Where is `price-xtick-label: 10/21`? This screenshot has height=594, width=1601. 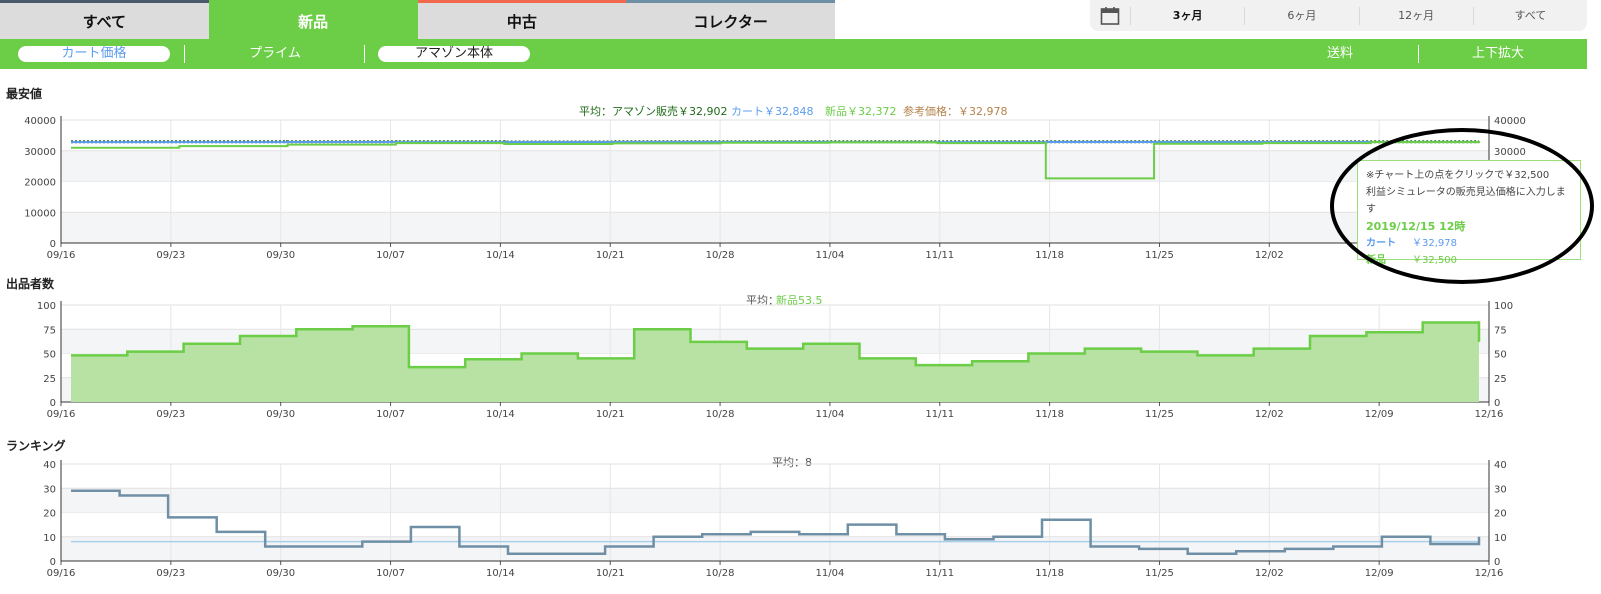
price-xtick-label: 10/21 is located at coordinates (610, 255).